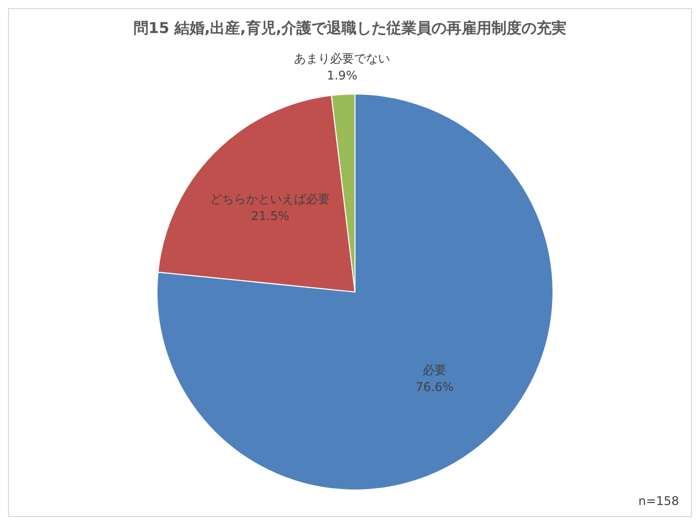 The image size is (700, 525). What do you see at coordinates (270, 199) in the screenshot?
I see `slice-label: どちらかといえば必要` at bounding box center [270, 199].